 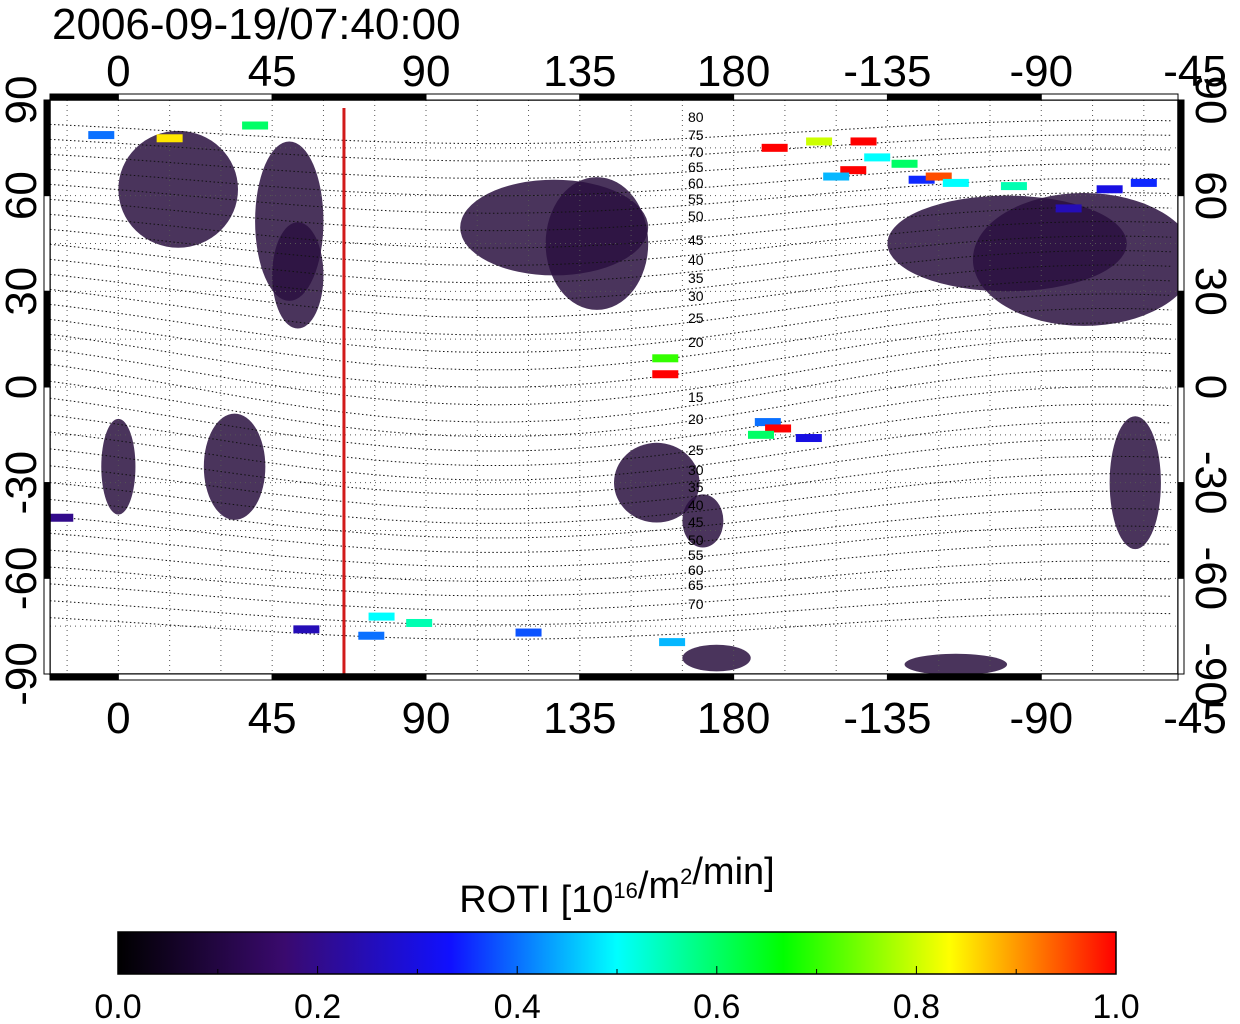 I want to click on left-border-bar, so click(x=47, y=626).